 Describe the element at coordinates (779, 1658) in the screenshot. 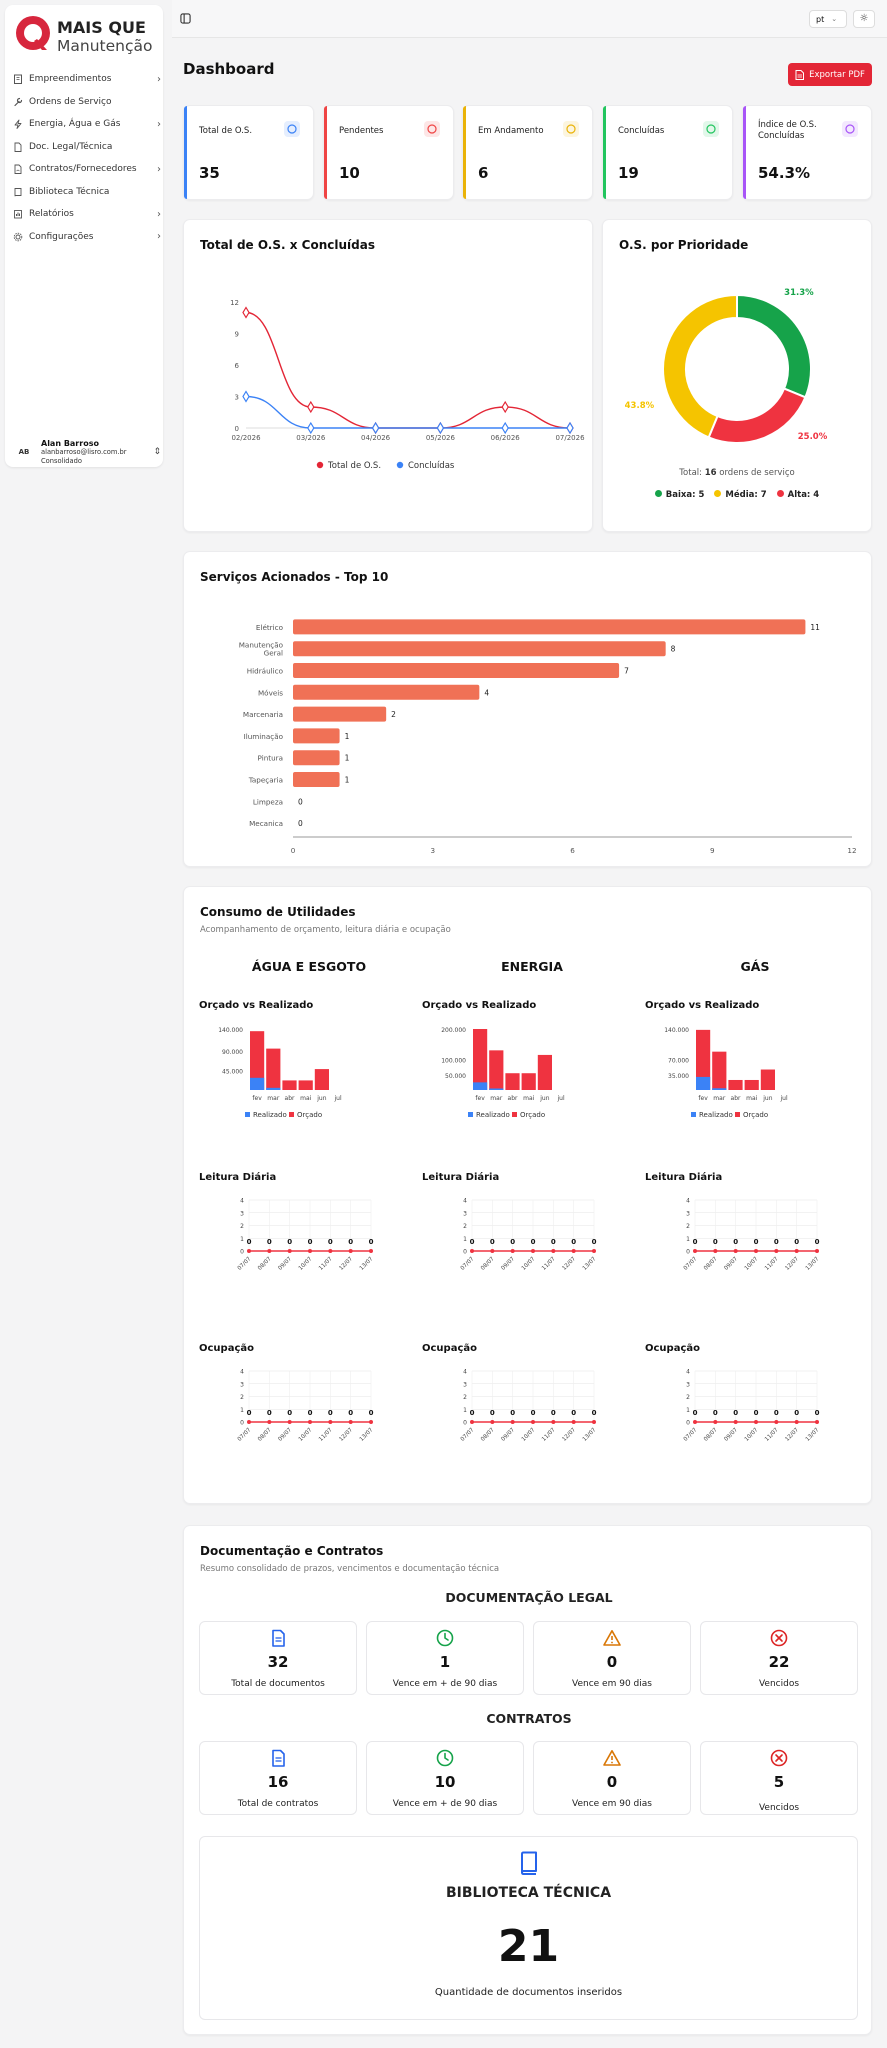

I see `legal-tile: 22 Vencidos` at that location.